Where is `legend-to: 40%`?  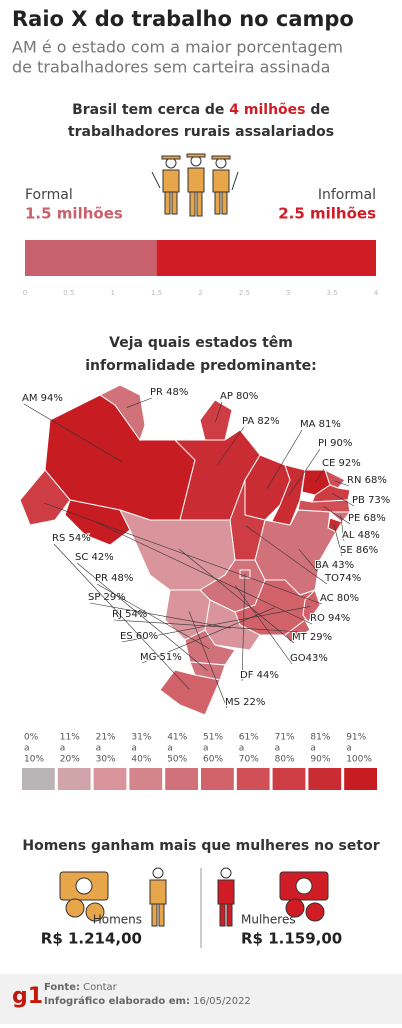 legend-to: 40% is located at coordinates (141, 760).